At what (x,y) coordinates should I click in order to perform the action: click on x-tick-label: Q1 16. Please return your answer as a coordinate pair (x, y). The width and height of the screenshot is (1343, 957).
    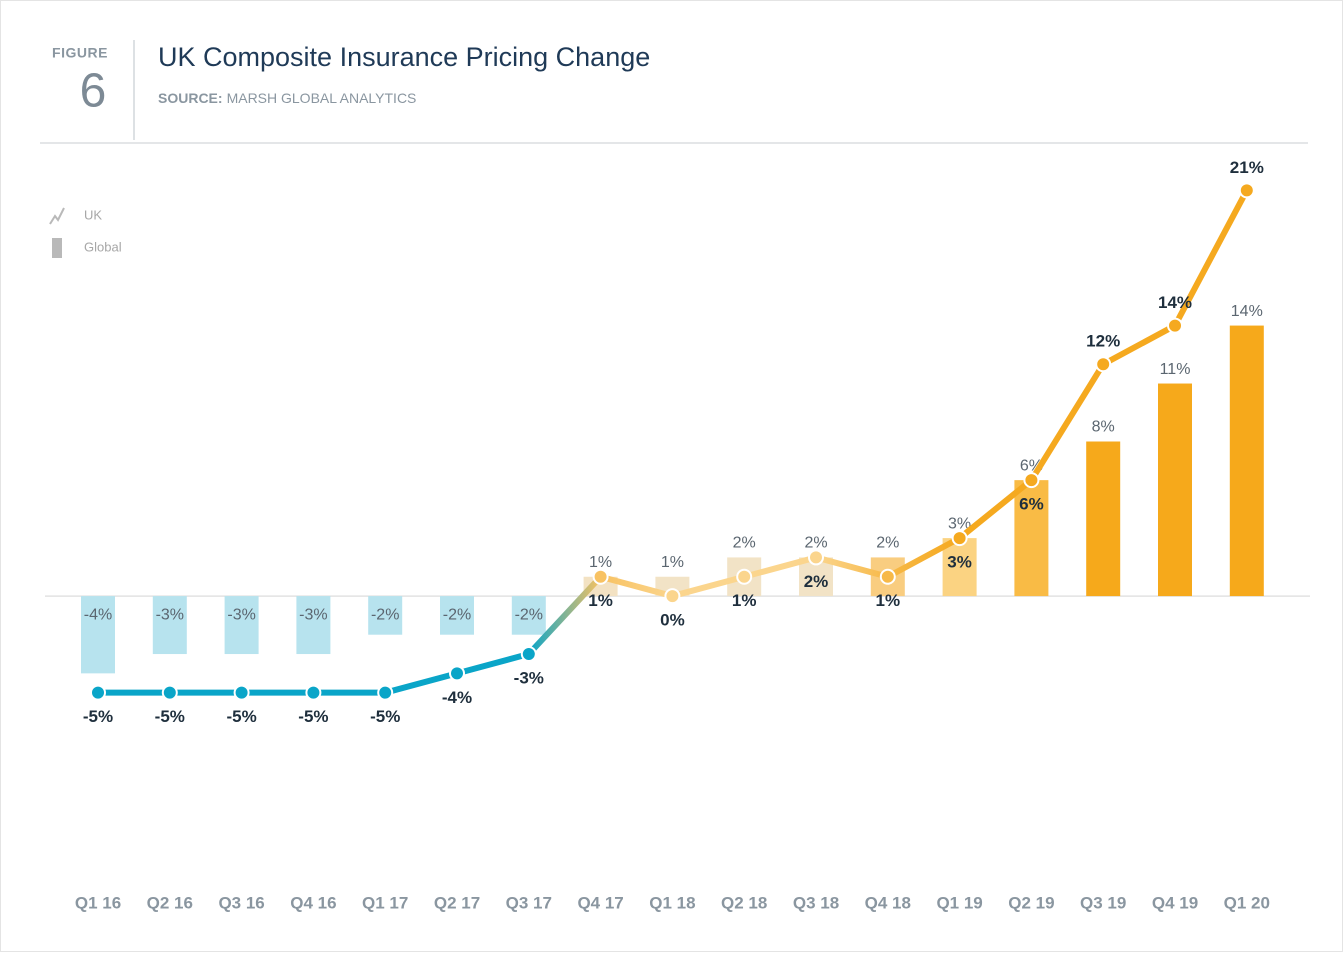
    Looking at the image, I should click on (98, 902).